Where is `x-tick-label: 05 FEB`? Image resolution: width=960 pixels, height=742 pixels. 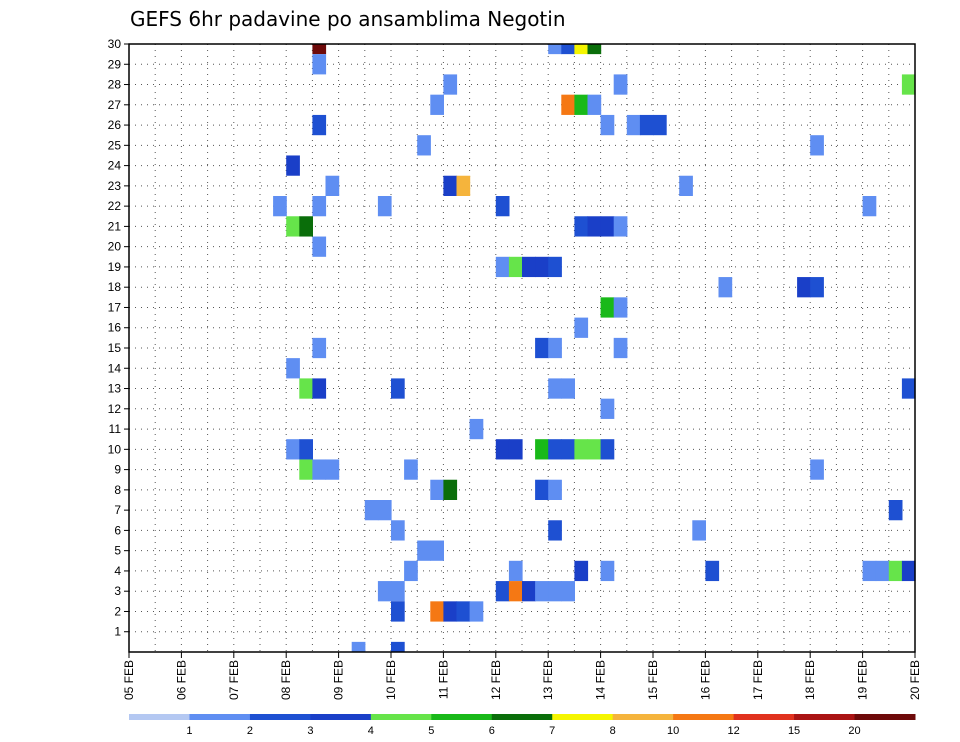
x-tick-label: 05 FEB is located at coordinates (129, 680).